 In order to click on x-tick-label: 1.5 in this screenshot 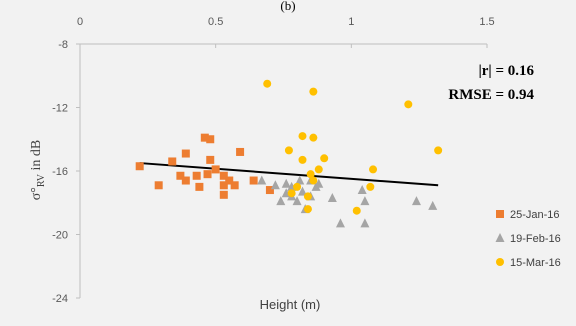, I will do `click(486, 22)`.